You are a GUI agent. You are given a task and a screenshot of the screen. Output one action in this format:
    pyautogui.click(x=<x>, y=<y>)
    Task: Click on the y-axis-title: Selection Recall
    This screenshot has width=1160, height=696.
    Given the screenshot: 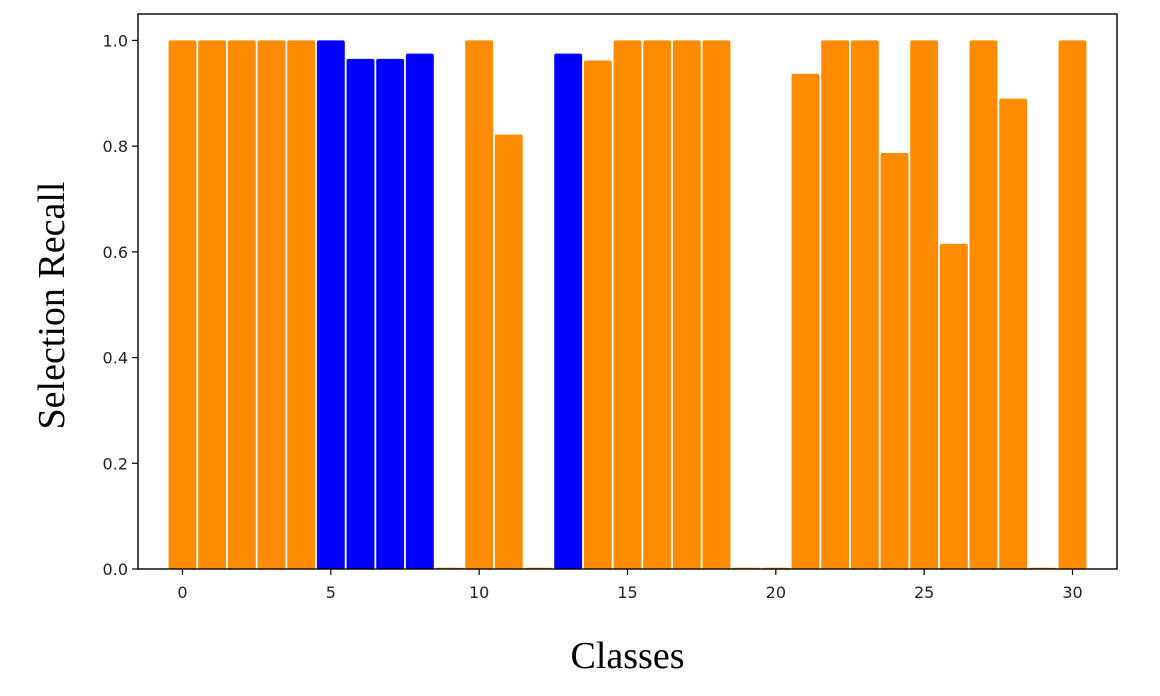 What is the action you would take?
    pyautogui.click(x=52, y=306)
    